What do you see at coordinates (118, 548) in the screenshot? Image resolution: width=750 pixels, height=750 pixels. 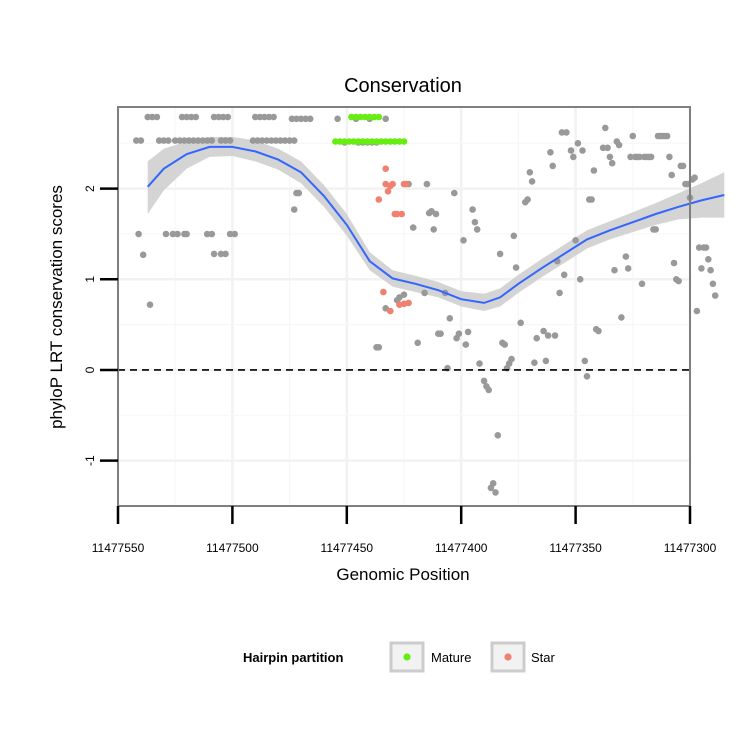 I see `x-tick-label: 11477550` at bounding box center [118, 548].